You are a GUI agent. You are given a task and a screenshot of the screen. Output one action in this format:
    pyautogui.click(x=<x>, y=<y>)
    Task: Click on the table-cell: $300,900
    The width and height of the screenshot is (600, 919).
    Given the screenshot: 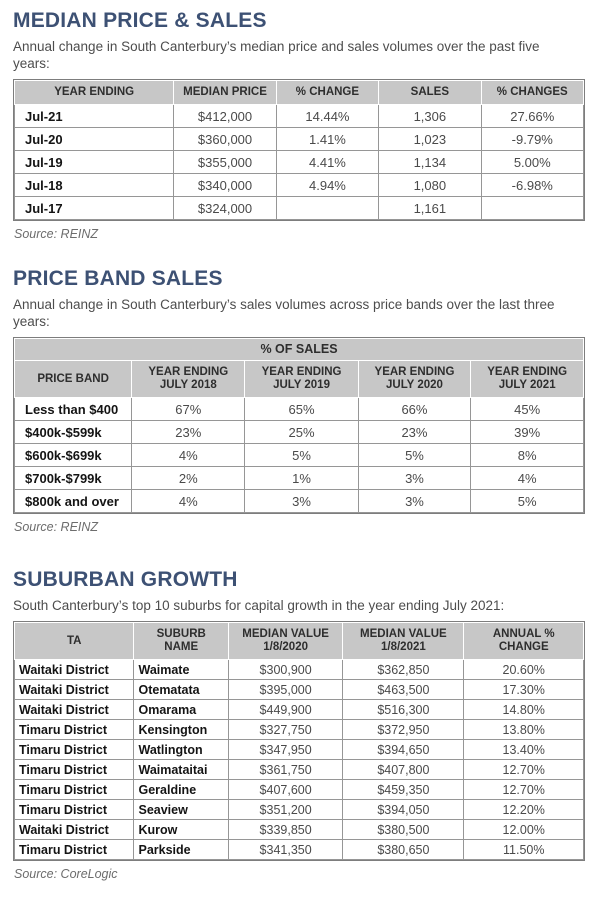 What is the action you would take?
    pyautogui.click(x=285, y=669)
    